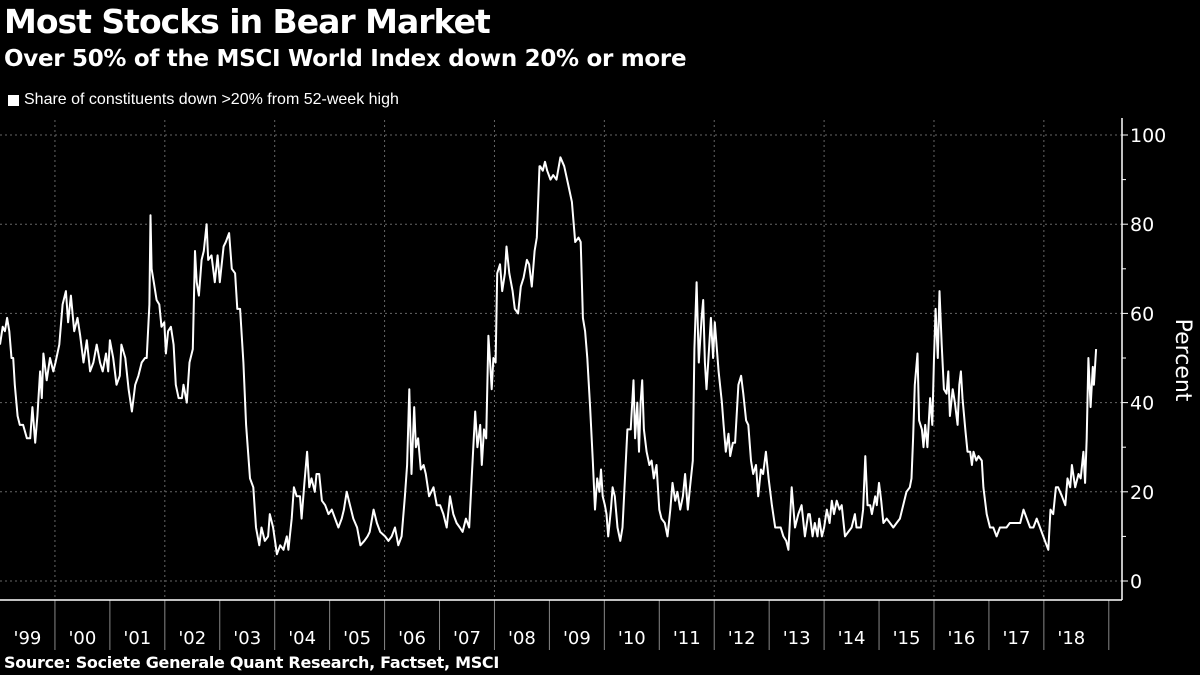 The image size is (1200, 675). What do you see at coordinates (192, 638) in the screenshot?
I see `x-tick-label: '02` at bounding box center [192, 638].